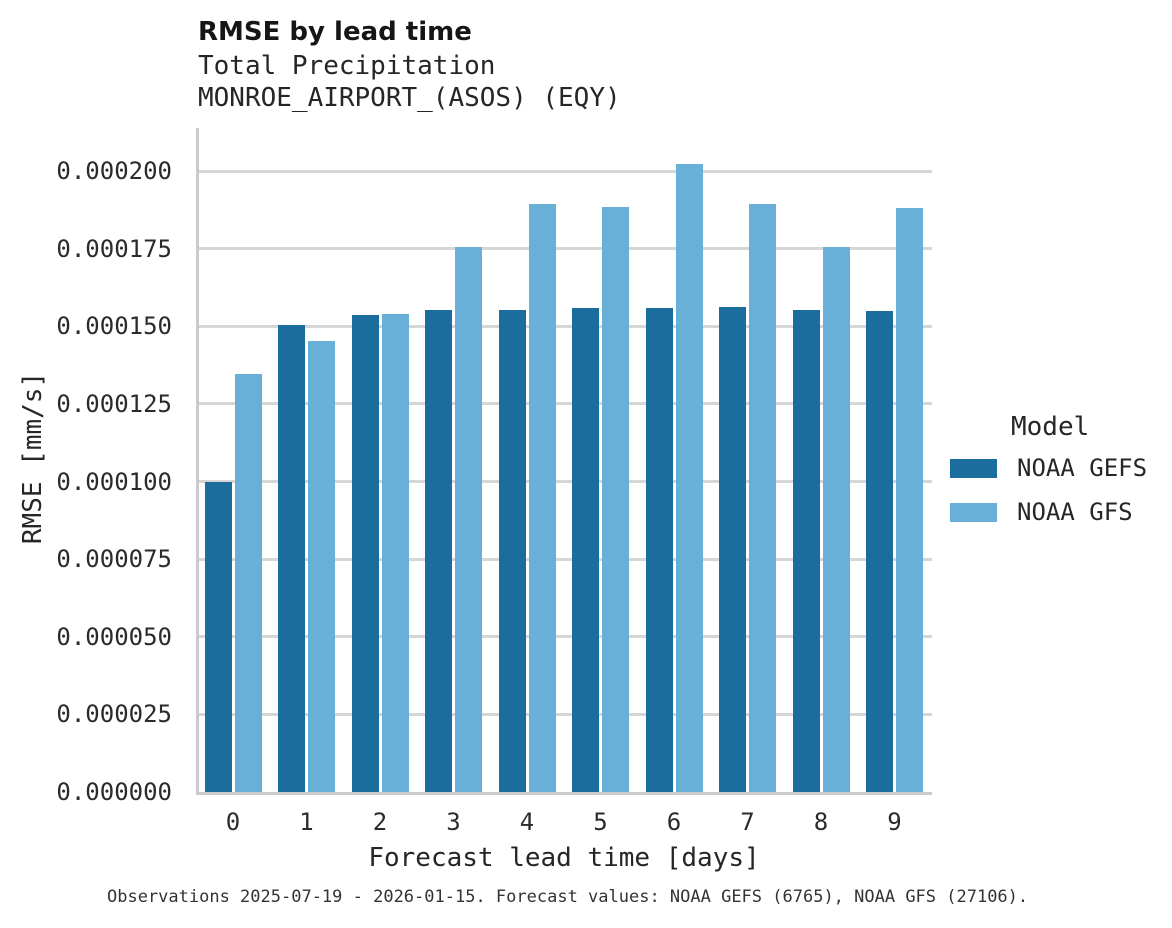  I want to click on bar-noaa-gefs-day5, so click(585, 550).